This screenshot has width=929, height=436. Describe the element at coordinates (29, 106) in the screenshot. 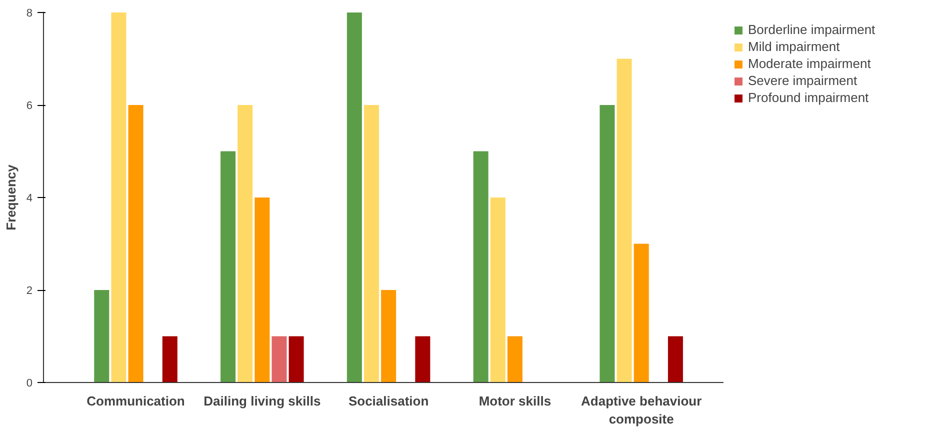

I see `y-tick-label: 6` at that location.